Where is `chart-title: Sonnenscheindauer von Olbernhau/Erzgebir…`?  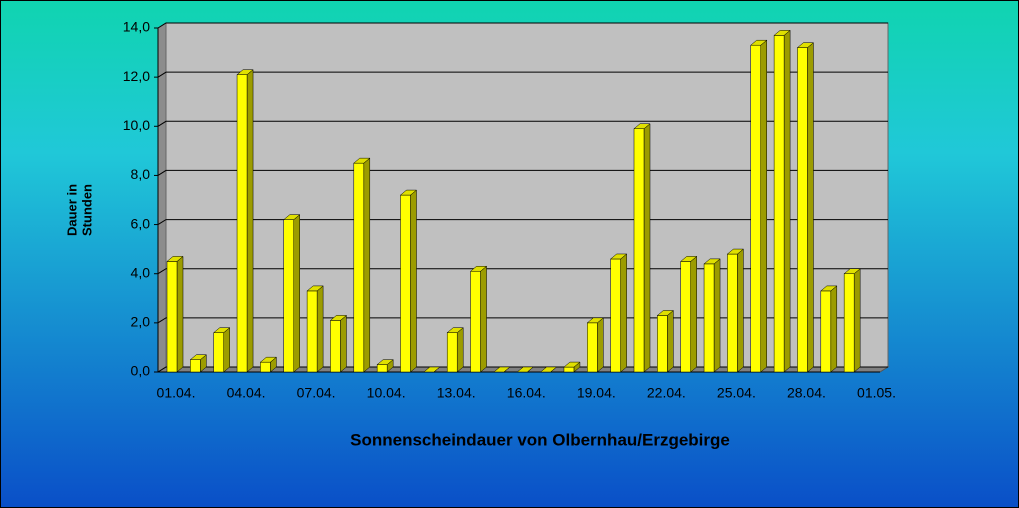 chart-title: Sonnenscheindauer von Olbernhau/Erzgebir… is located at coordinates (540, 439).